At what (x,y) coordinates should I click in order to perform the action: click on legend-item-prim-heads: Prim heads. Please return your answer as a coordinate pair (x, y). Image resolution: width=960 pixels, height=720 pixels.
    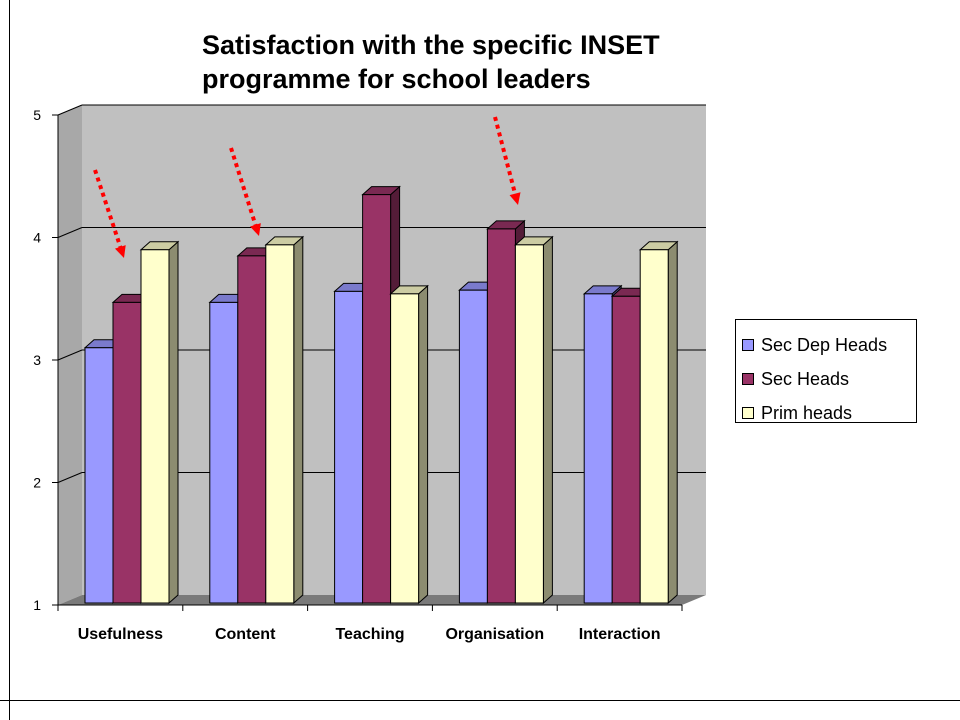
    Looking at the image, I should click on (826, 413).